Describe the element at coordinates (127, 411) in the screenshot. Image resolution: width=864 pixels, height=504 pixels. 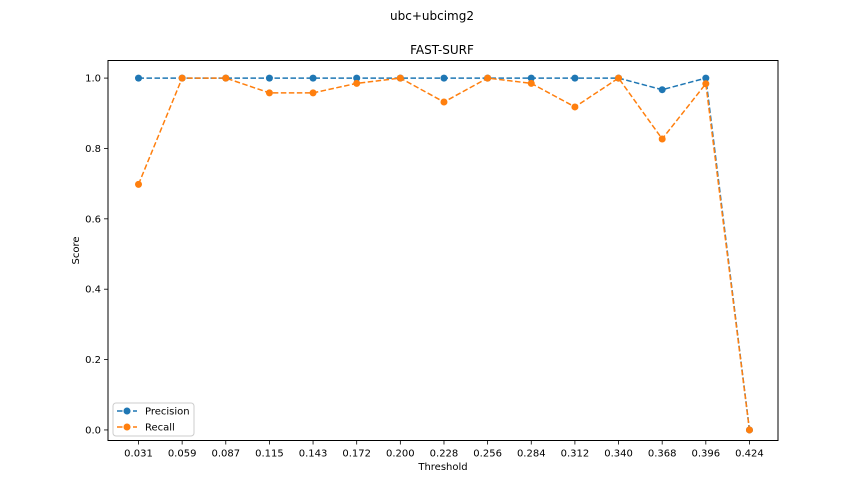
I see `legend-marker-precision` at that location.